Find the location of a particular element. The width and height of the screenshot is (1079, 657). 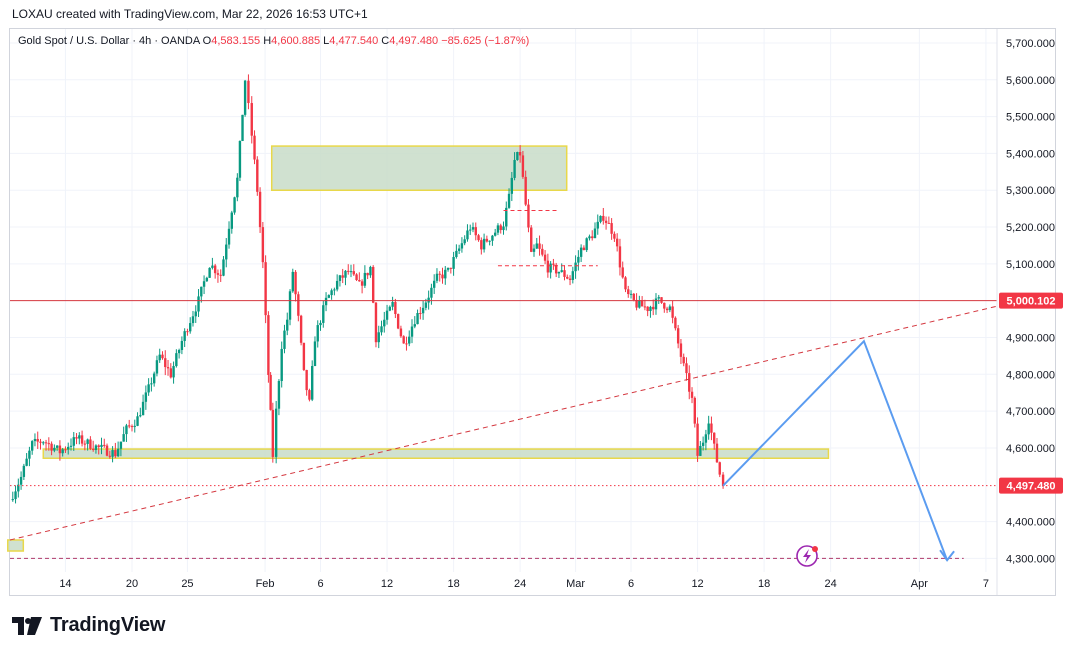

high-value: 4,600.885 is located at coordinates (296, 41).